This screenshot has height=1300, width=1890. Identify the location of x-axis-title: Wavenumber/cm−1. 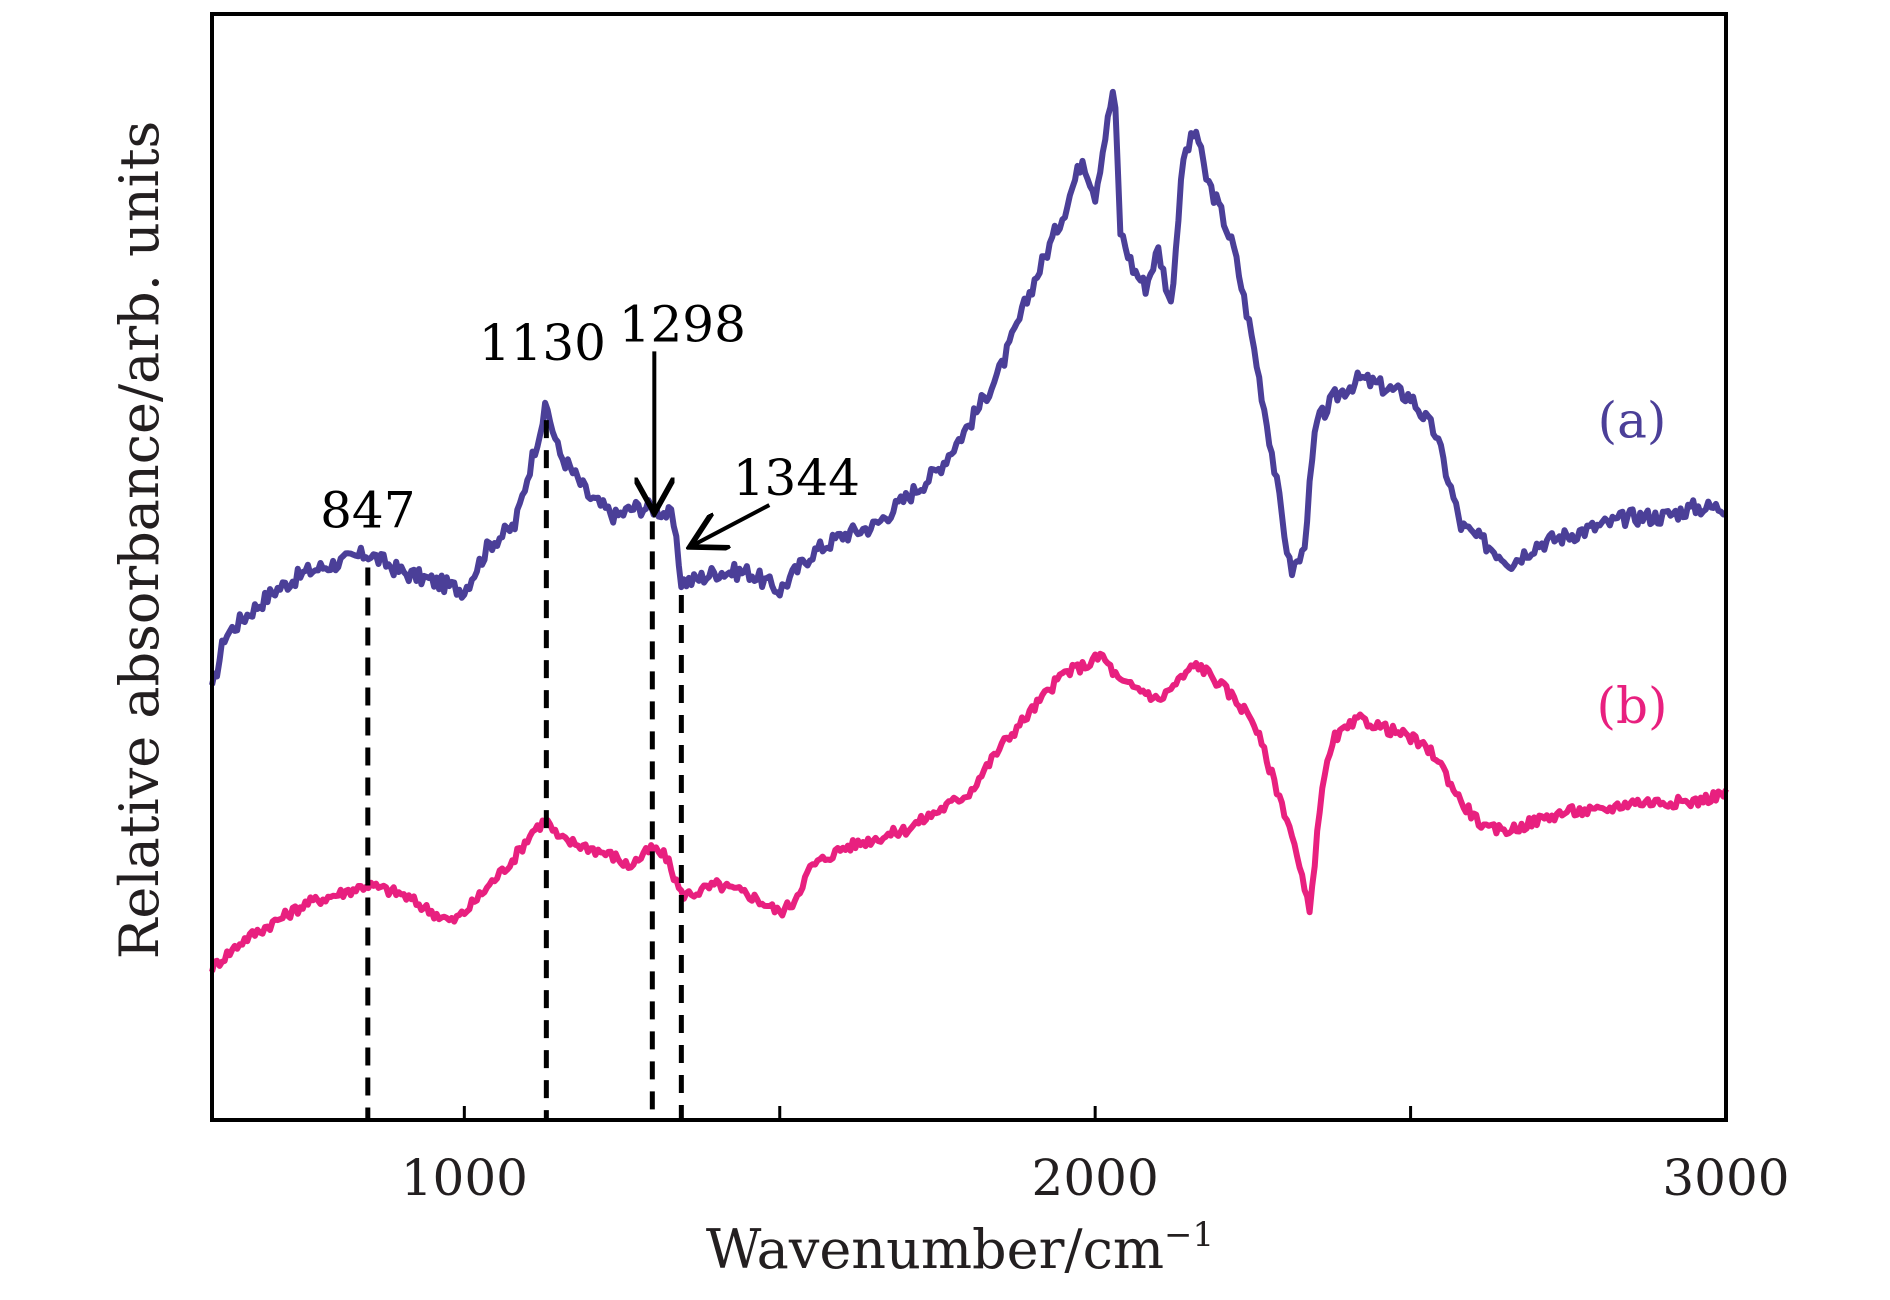
(960, 1248).